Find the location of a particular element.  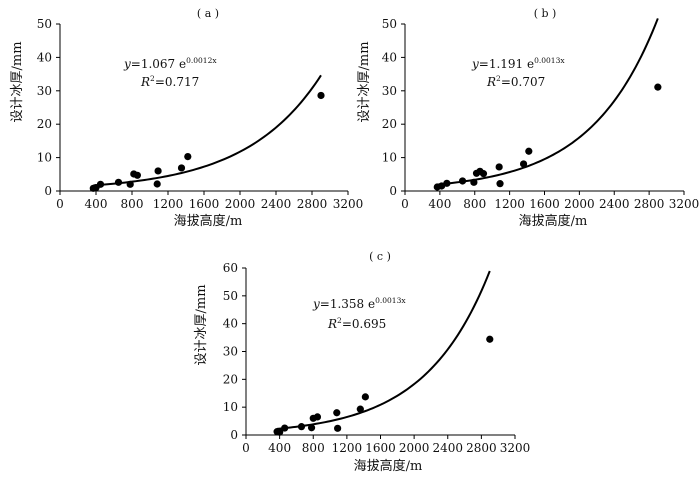

panel-a-tick-marks is located at coordinates (202, 109).